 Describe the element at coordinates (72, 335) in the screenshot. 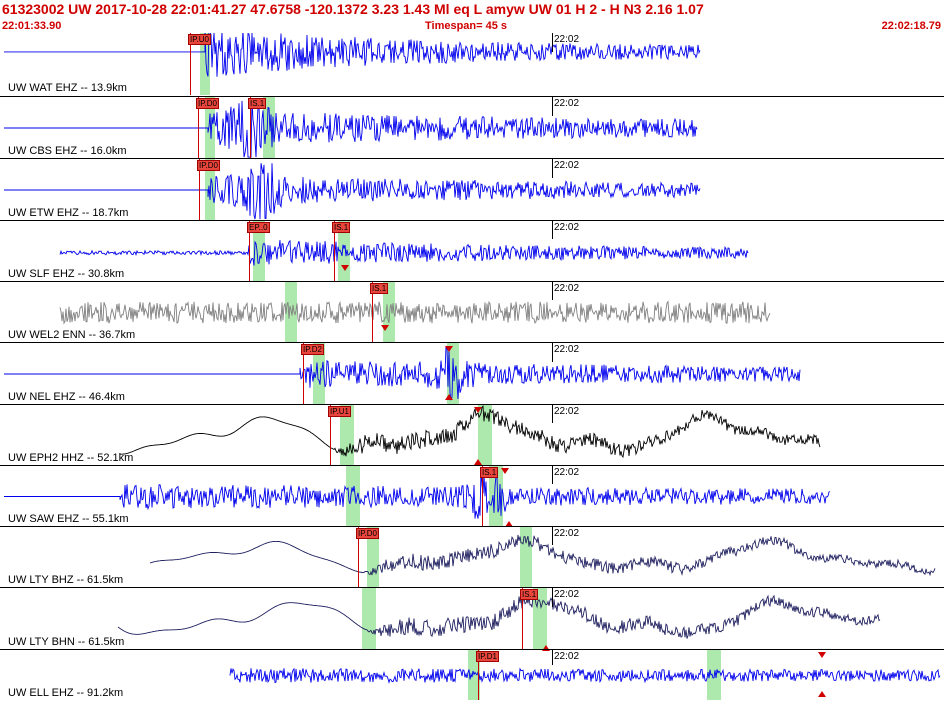

I see `trace-label: UW WEL2 ENN -- 36.7km` at that location.